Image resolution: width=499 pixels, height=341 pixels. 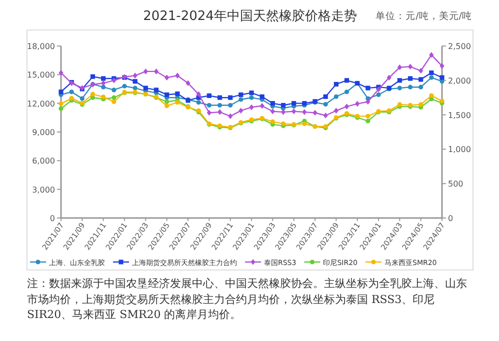 I want to click on y-tick-label: 6,000, so click(x=43, y=161).